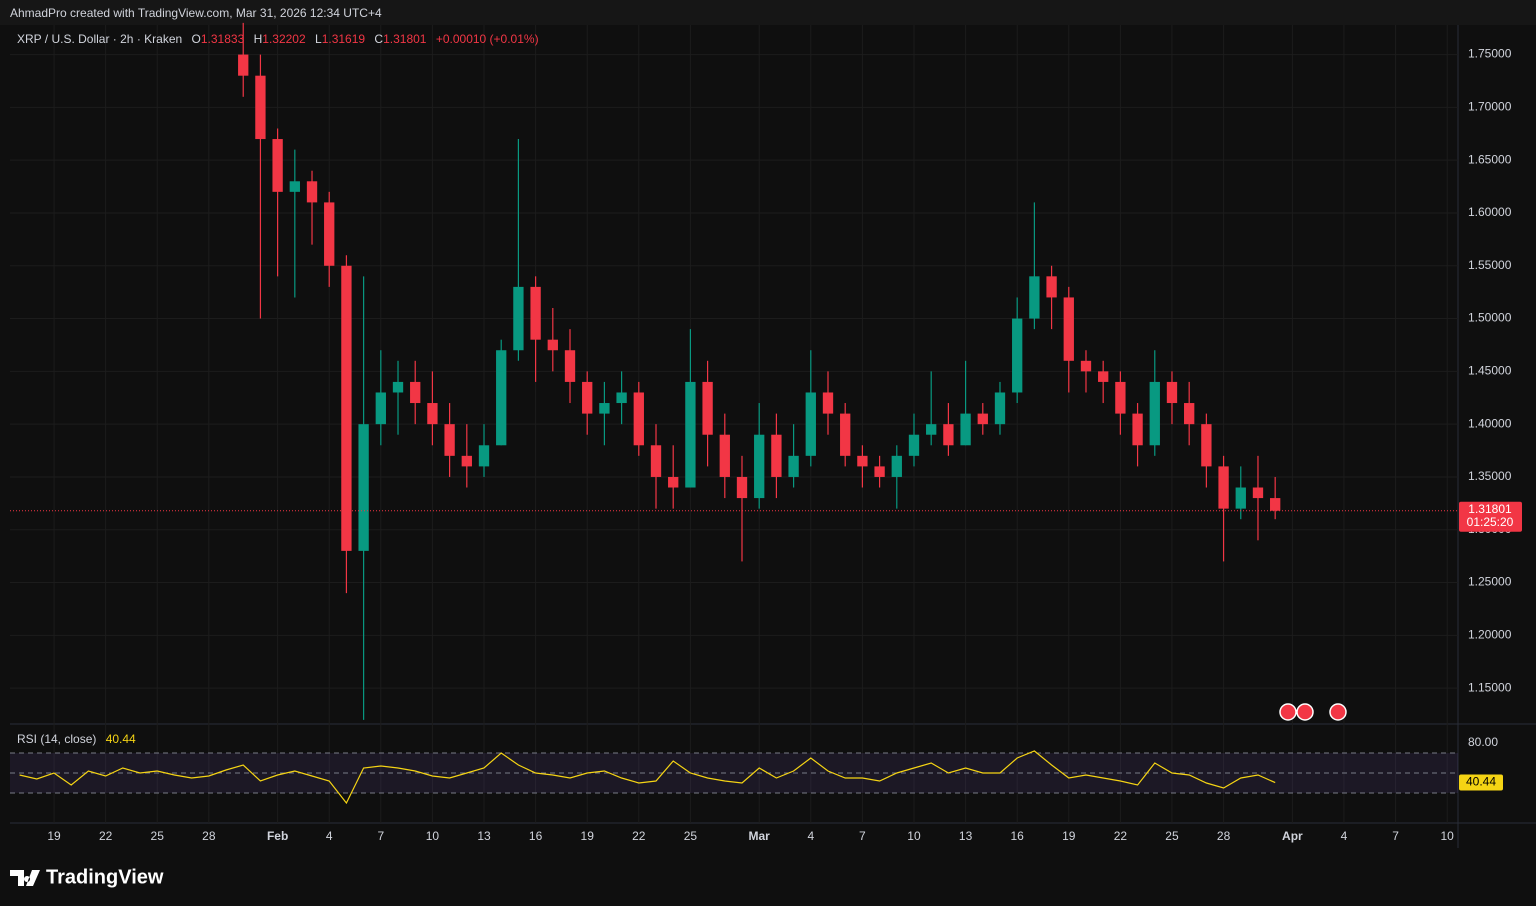 The width and height of the screenshot is (1536, 906). I want to click on ohlc-label: H, so click(258, 39).